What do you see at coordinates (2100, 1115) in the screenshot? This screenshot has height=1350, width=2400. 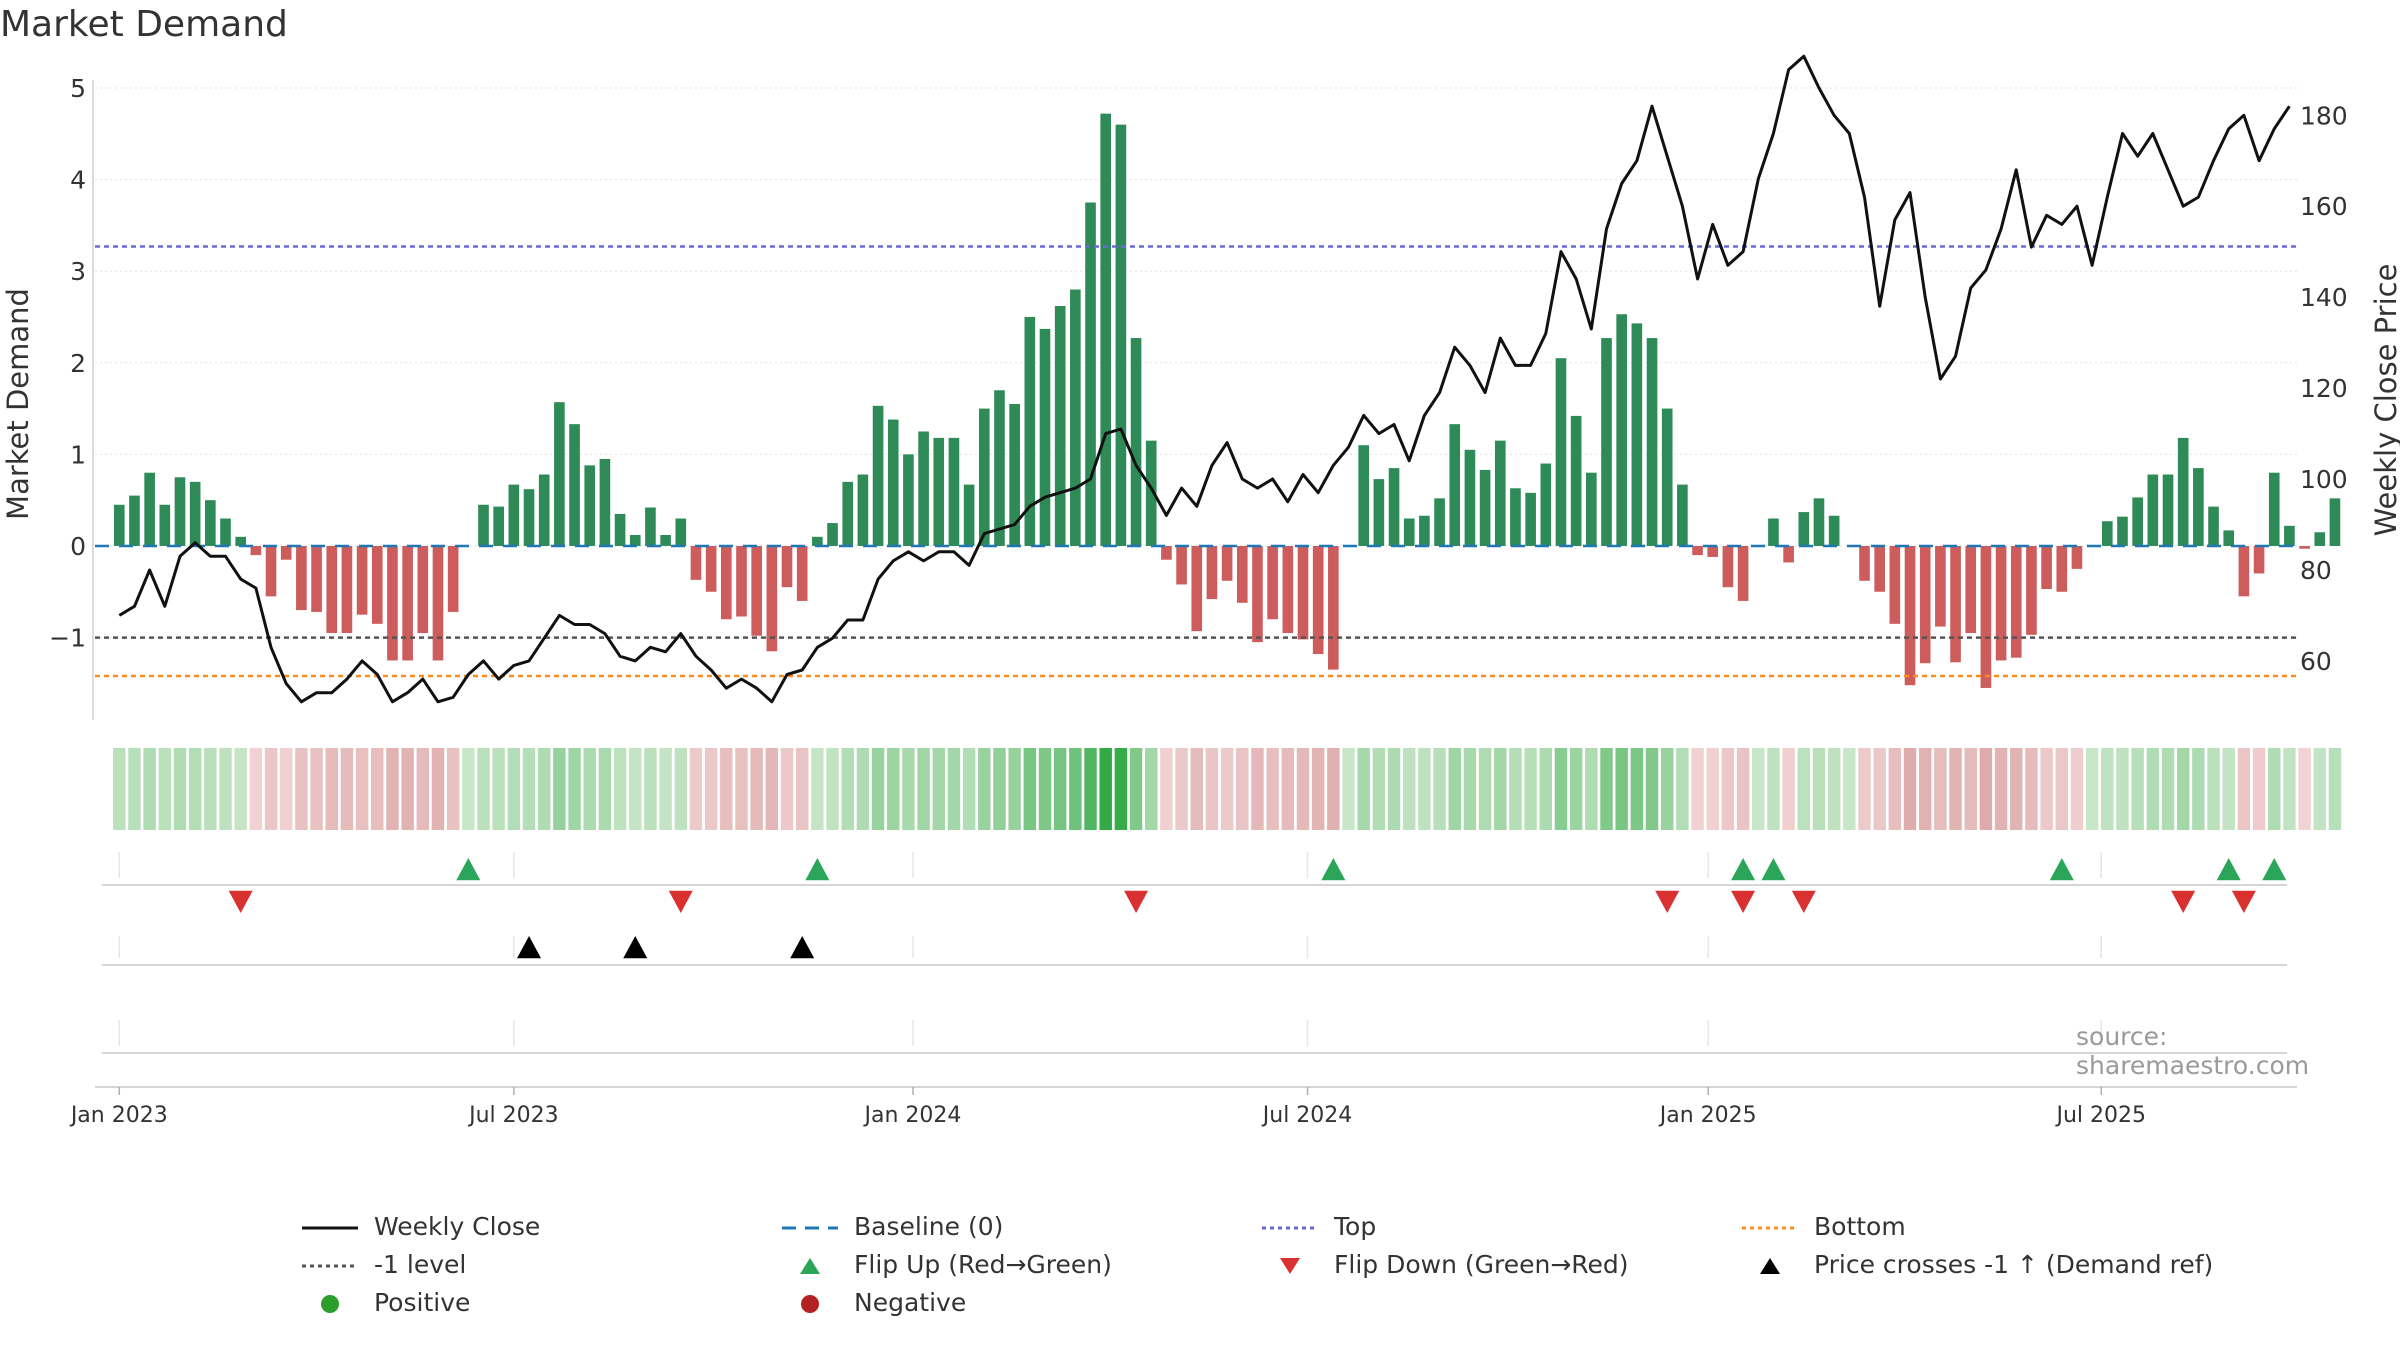 I see `x-tick-label: Jul 2025` at bounding box center [2100, 1115].